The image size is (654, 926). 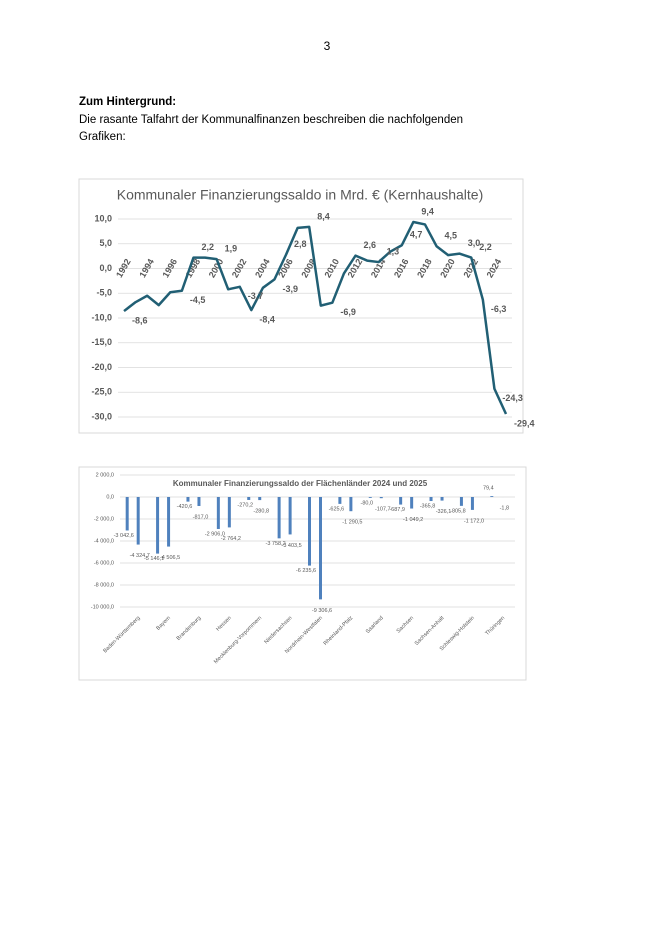 What do you see at coordinates (427, 211) in the screenshot?
I see `data-label: 9,4` at bounding box center [427, 211].